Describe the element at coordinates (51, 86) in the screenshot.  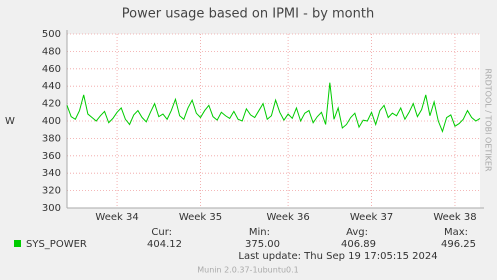
I see `y-tick-label: 440` at that location.